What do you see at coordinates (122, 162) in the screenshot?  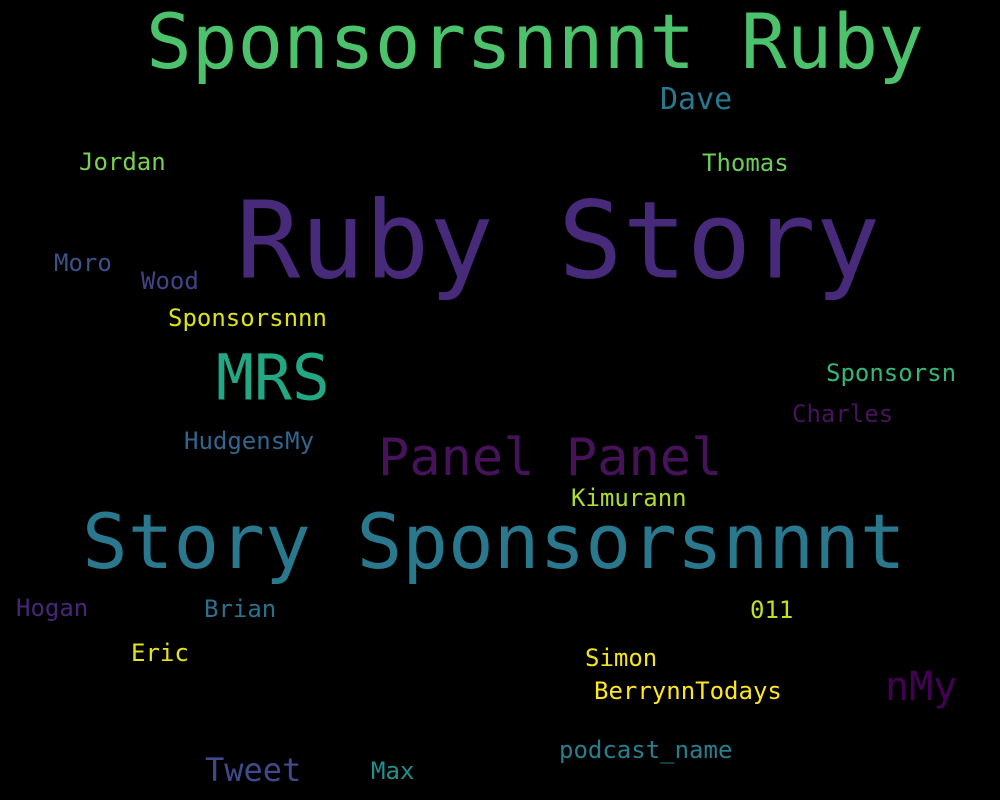 I see `word: Jordan` at bounding box center [122, 162].